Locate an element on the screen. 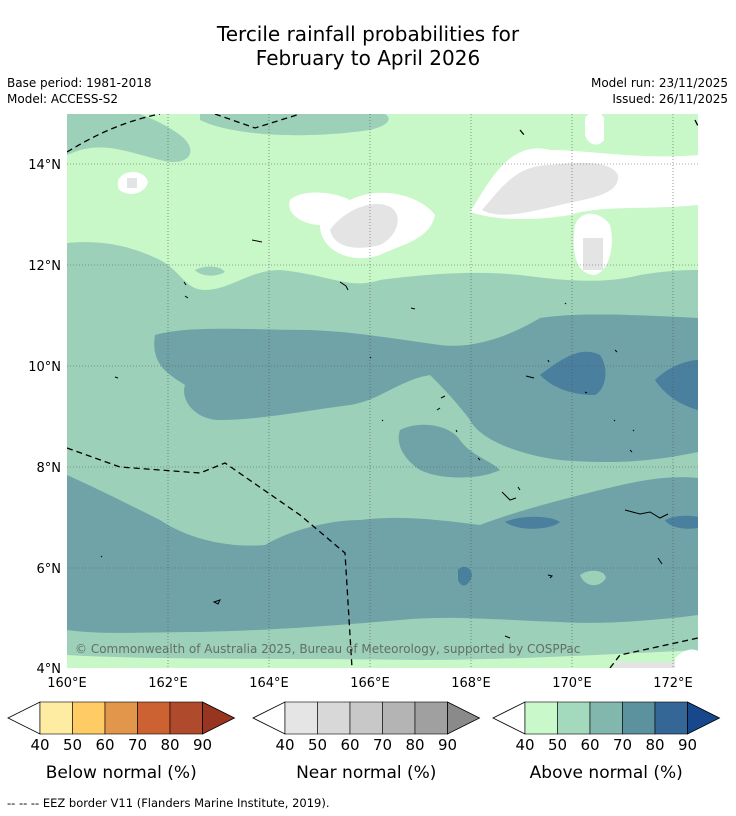  colorbar-label: Below normal (%) is located at coordinates (121, 773).